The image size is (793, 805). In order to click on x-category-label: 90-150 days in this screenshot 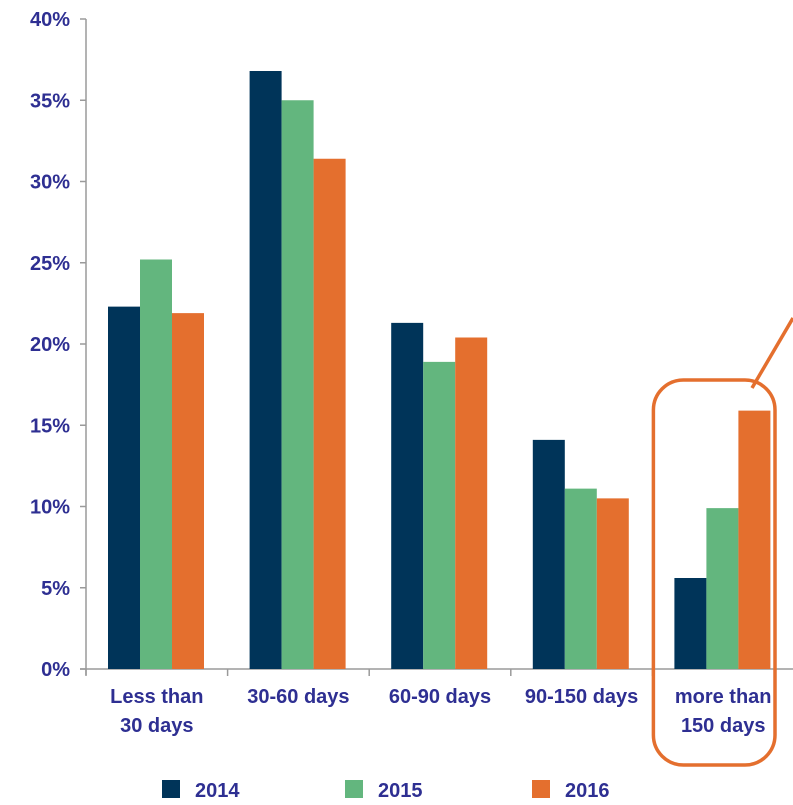, I will do `click(581, 697)`.